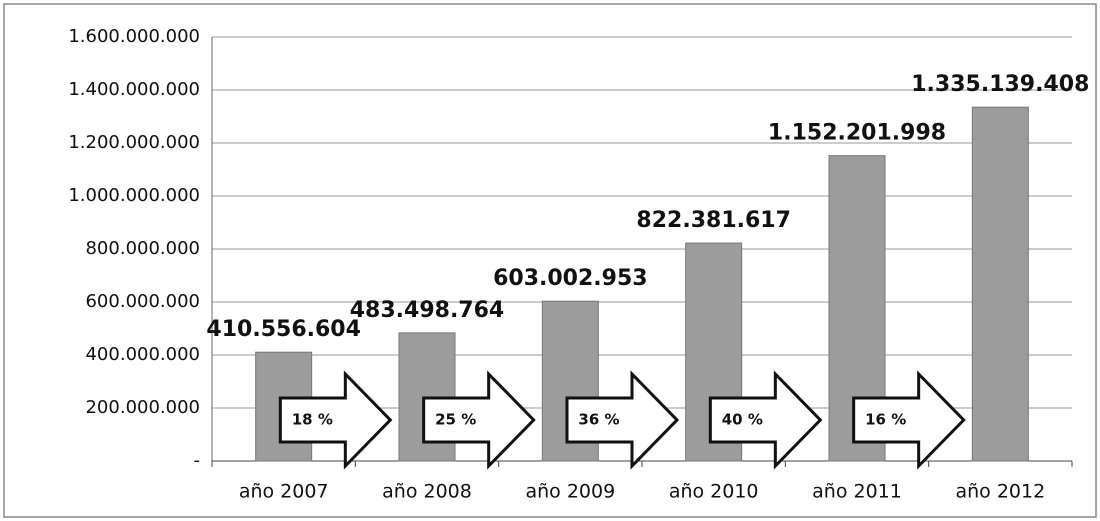 This screenshot has height=521, width=1100. Describe the element at coordinates (142, 354) in the screenshot. I see `y-tick-label: 400.000.000` at that location.